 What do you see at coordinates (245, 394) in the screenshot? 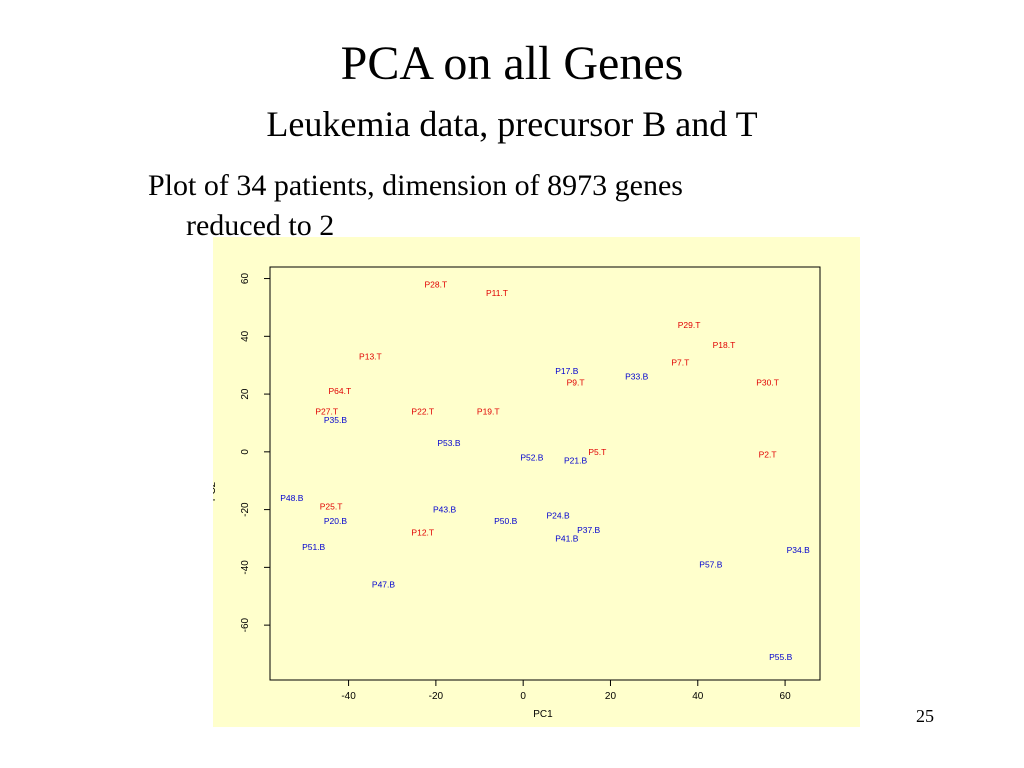
I see `y-tick-label: 20` at bounding box center [245, 394].